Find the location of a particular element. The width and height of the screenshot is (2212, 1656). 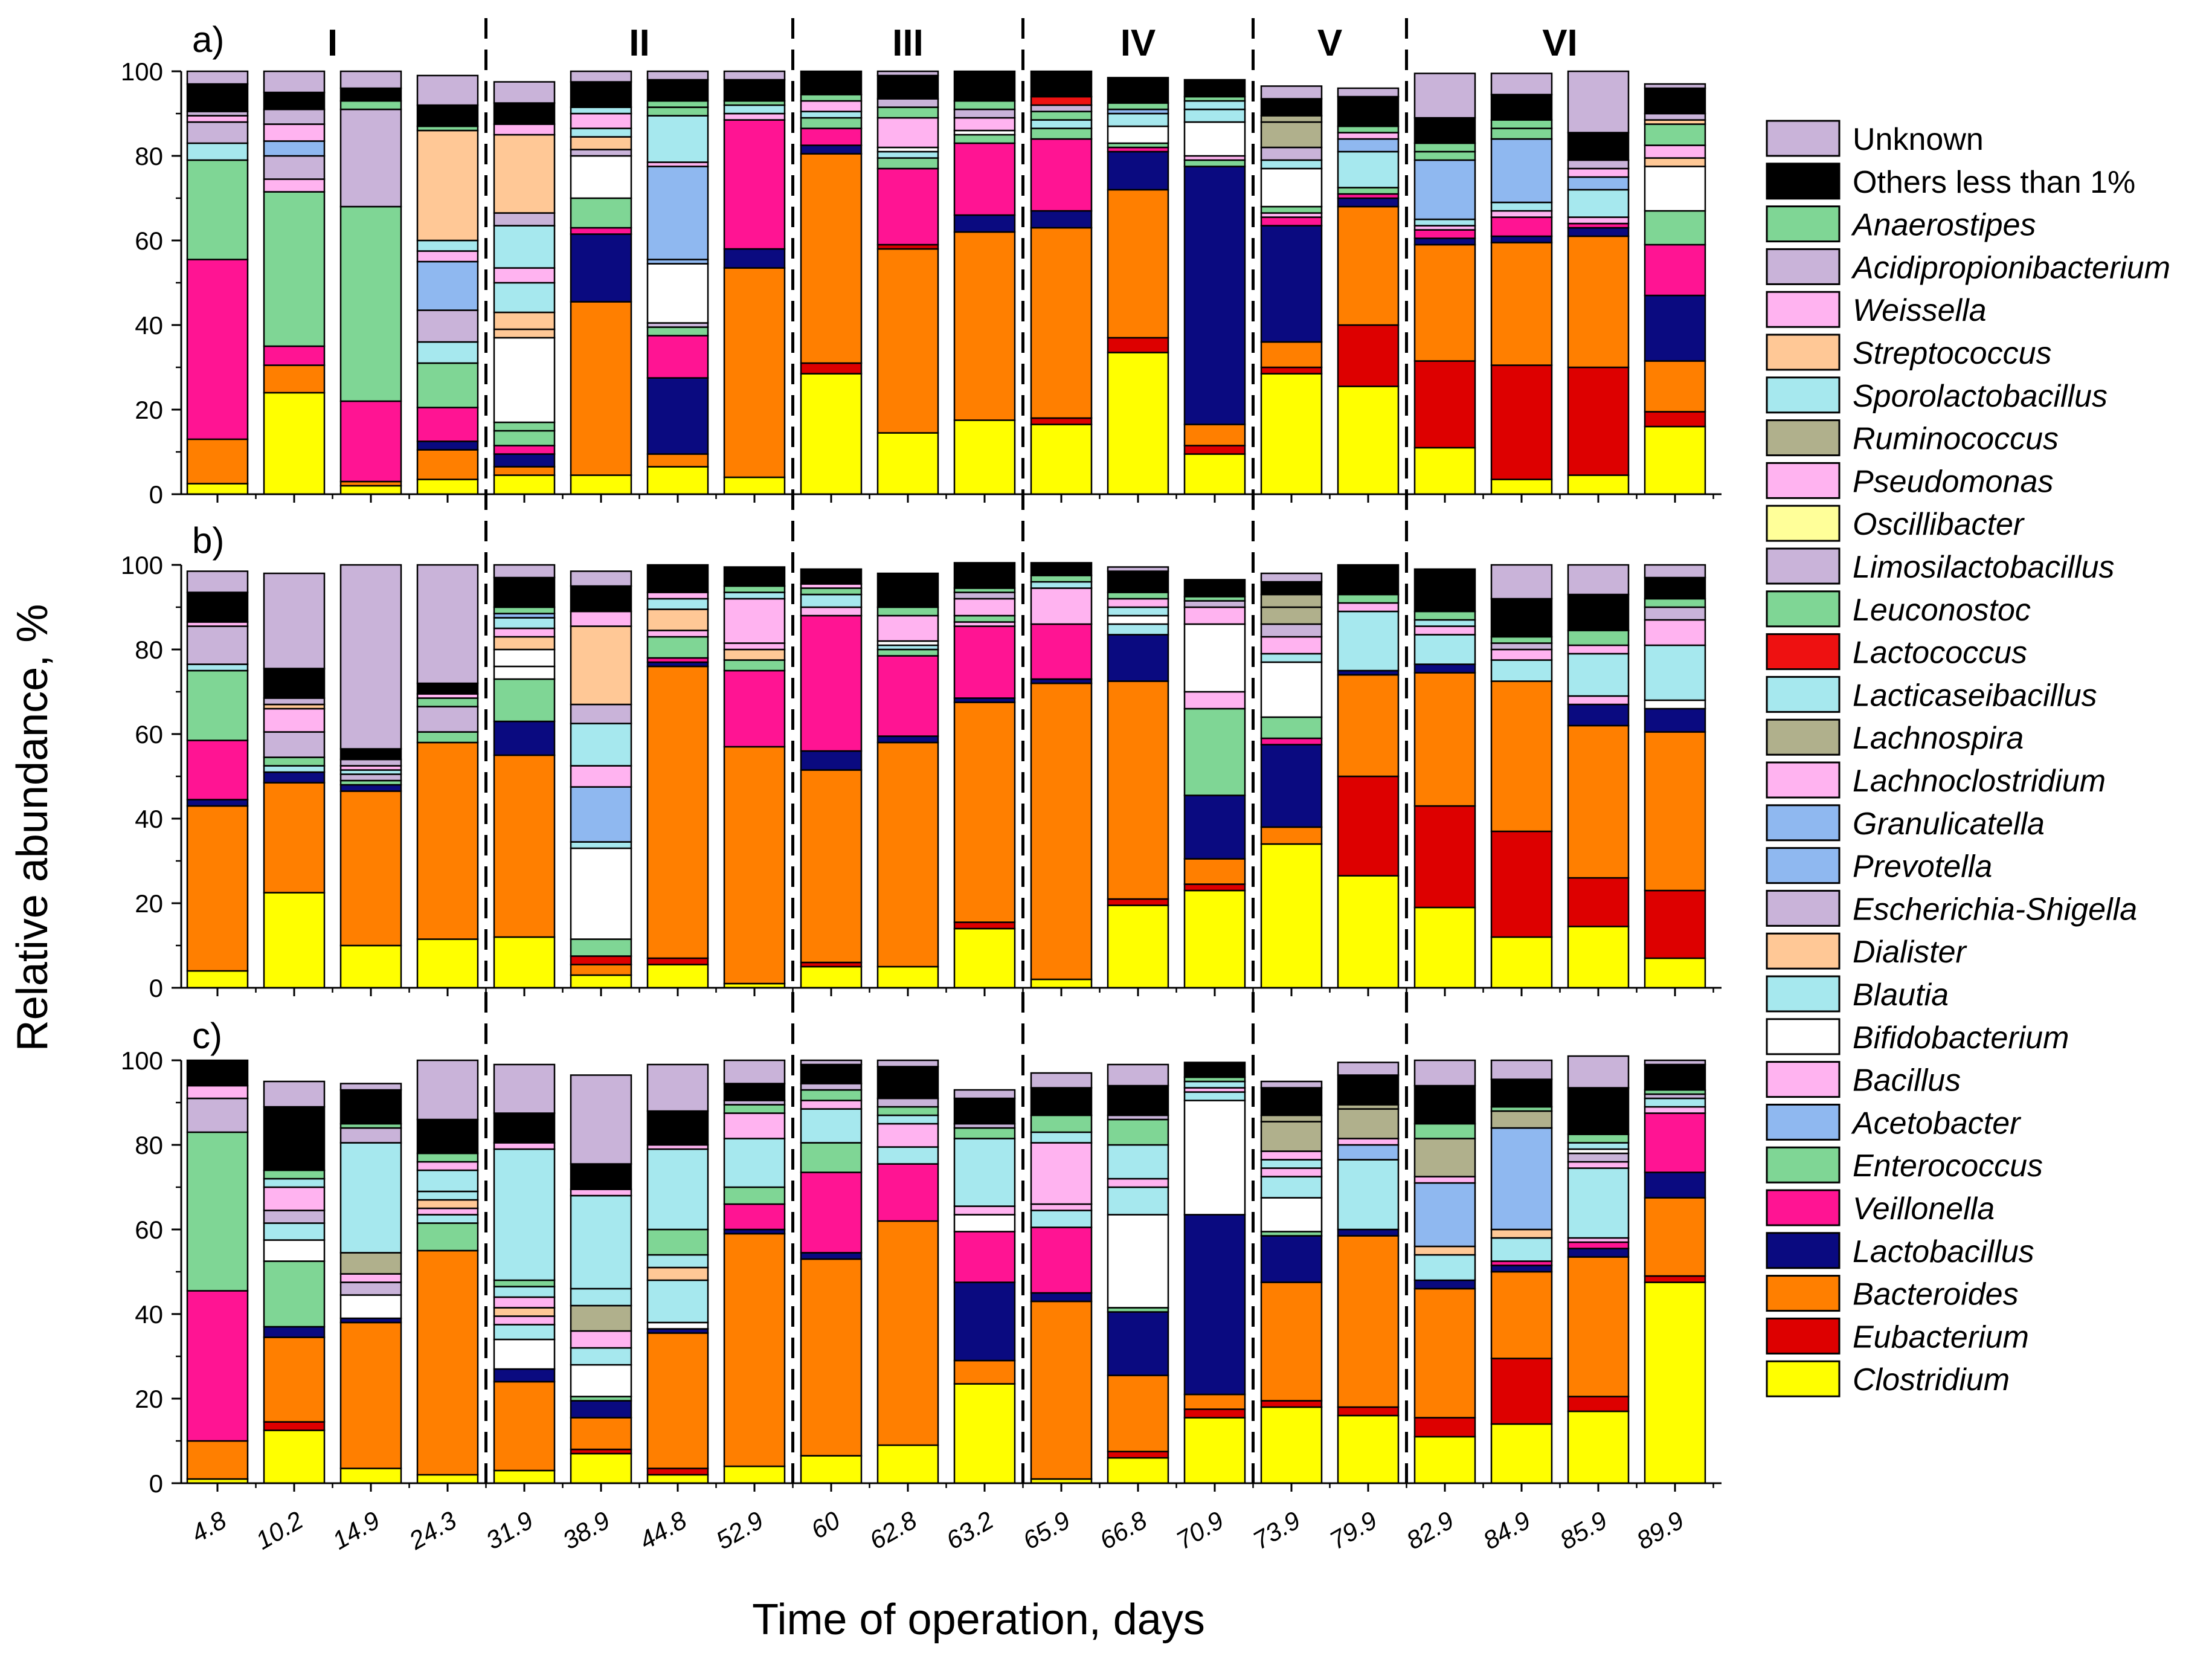

x-tick-label: 73.9 is located at coordinates (1276, 1530).